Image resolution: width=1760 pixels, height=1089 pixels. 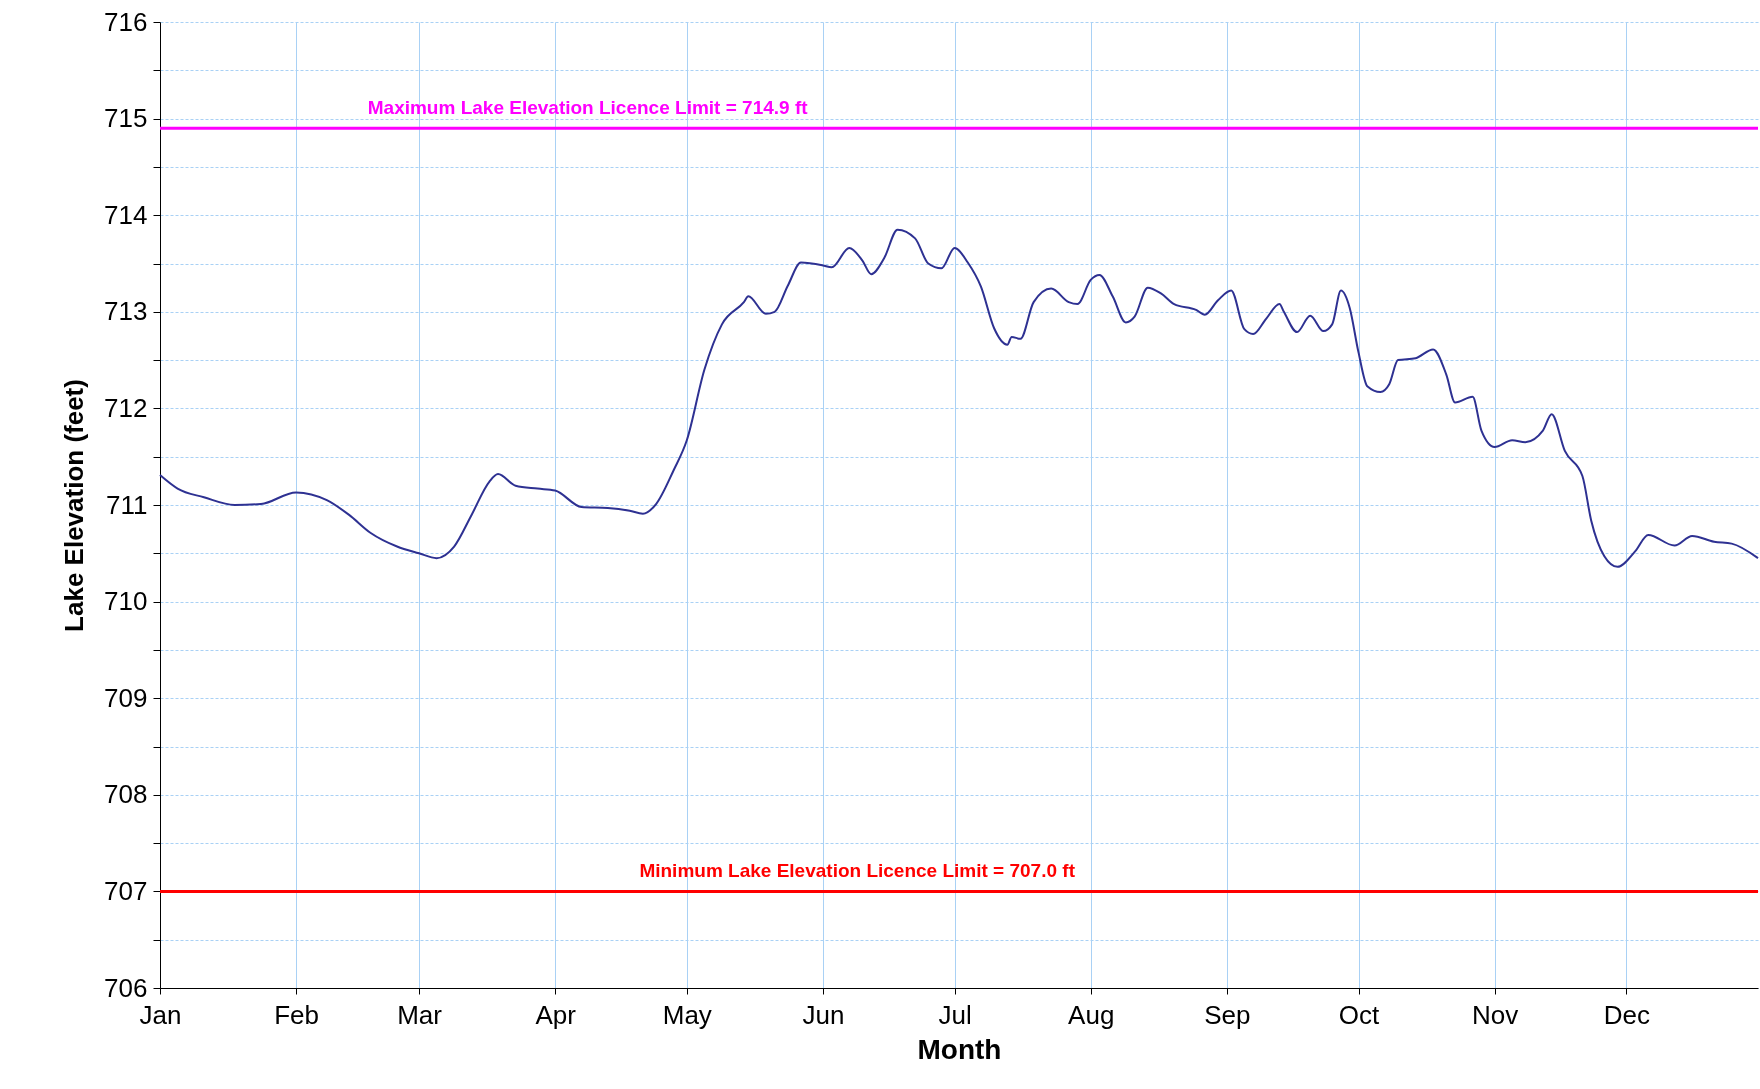 I want to click on y-tick-label: 715, so click(x=126, y=118).